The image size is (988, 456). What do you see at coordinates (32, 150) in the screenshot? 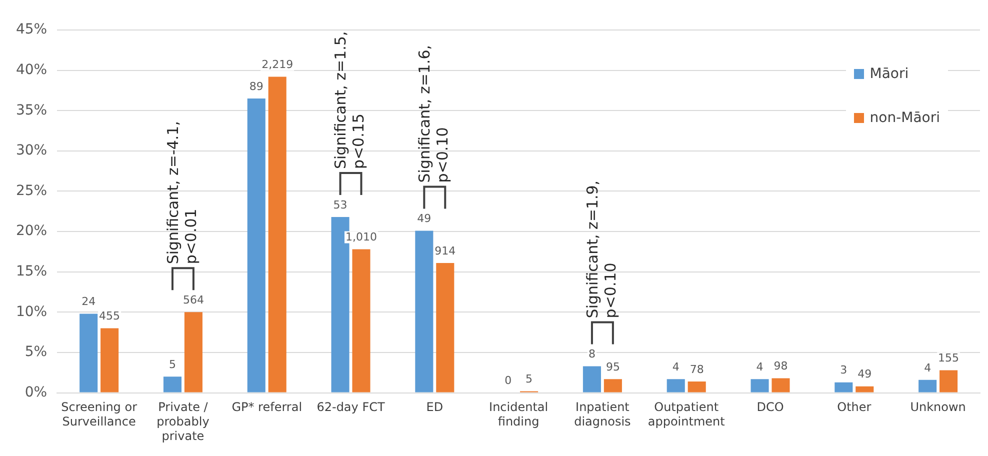
I see `y-tick-label: 30%` at bounding box center [32, 150].